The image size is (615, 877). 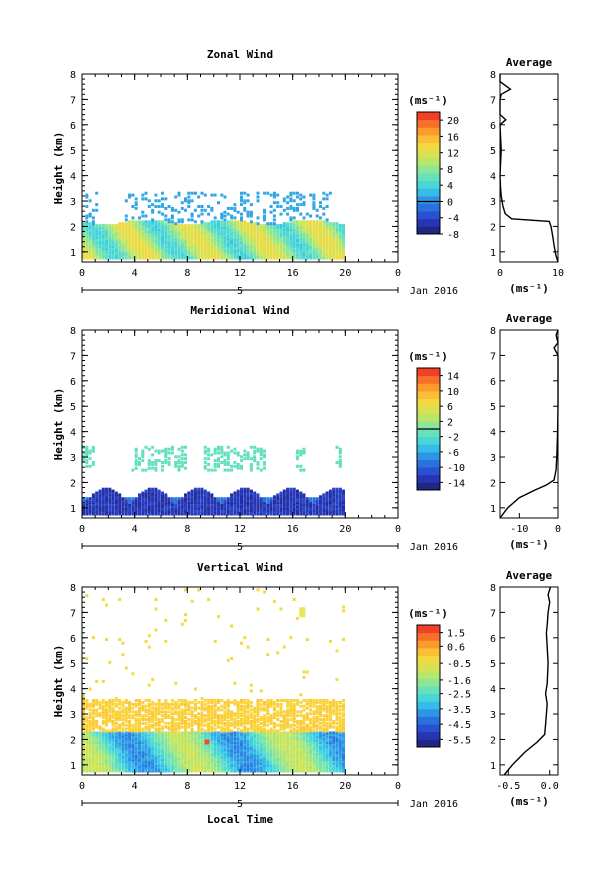 I want to click on zonal-ytick-label: 2, so click(x=73, y=227).